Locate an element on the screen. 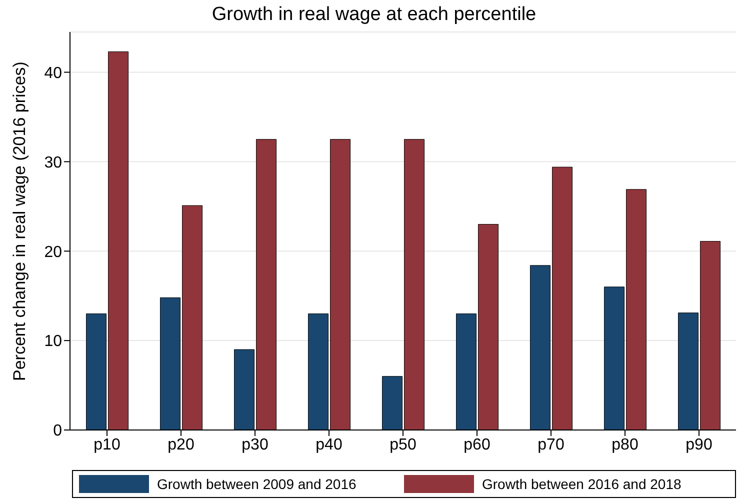  x-tick-label: p30 is located at coordinates (255, 445).